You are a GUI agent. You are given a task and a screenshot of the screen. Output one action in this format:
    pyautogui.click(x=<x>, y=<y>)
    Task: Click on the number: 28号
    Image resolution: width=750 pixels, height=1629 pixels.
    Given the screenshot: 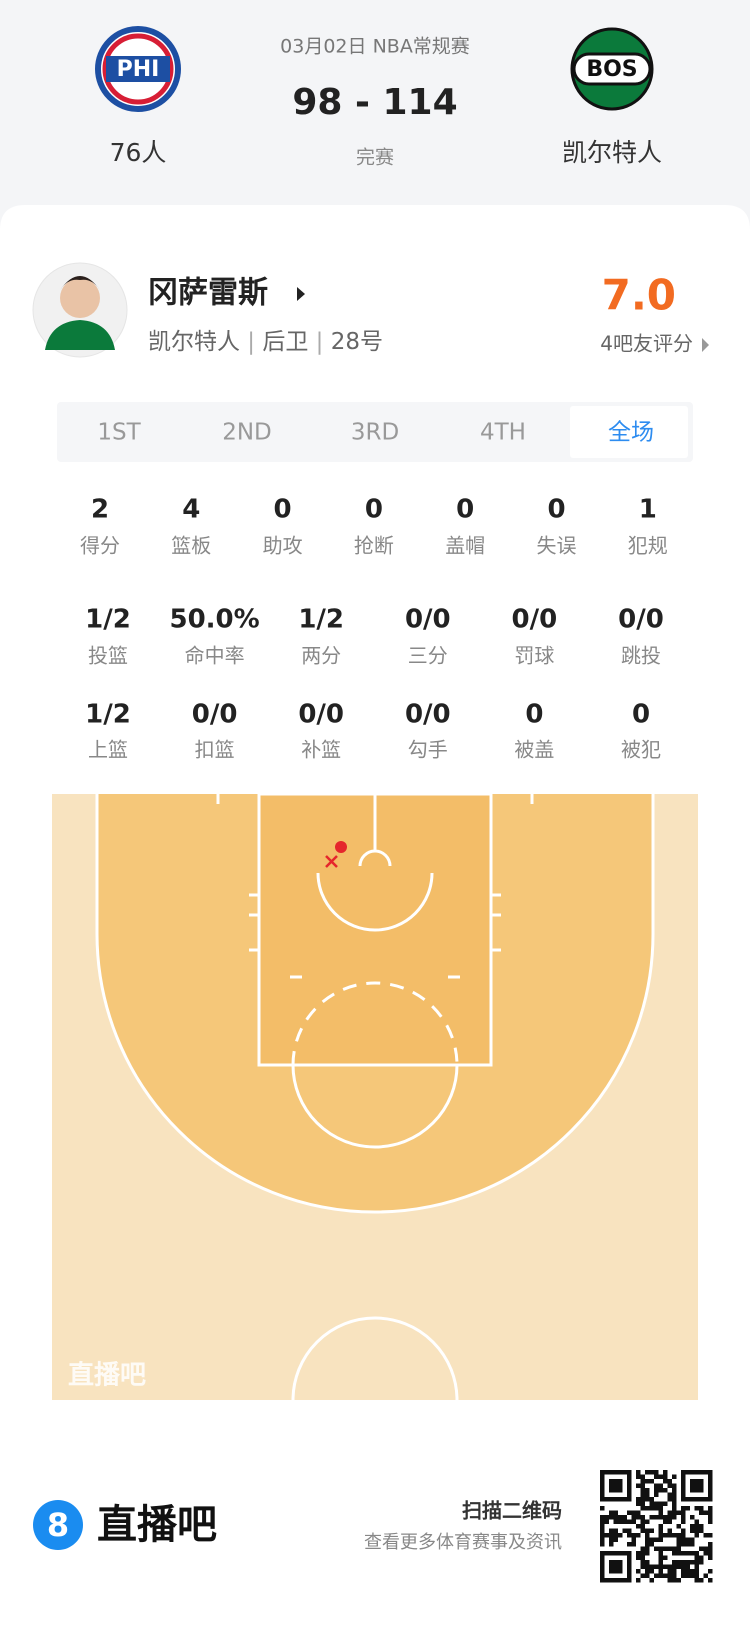 What is the action you would take?
    pyautogui.click(x=357, y=342)
    